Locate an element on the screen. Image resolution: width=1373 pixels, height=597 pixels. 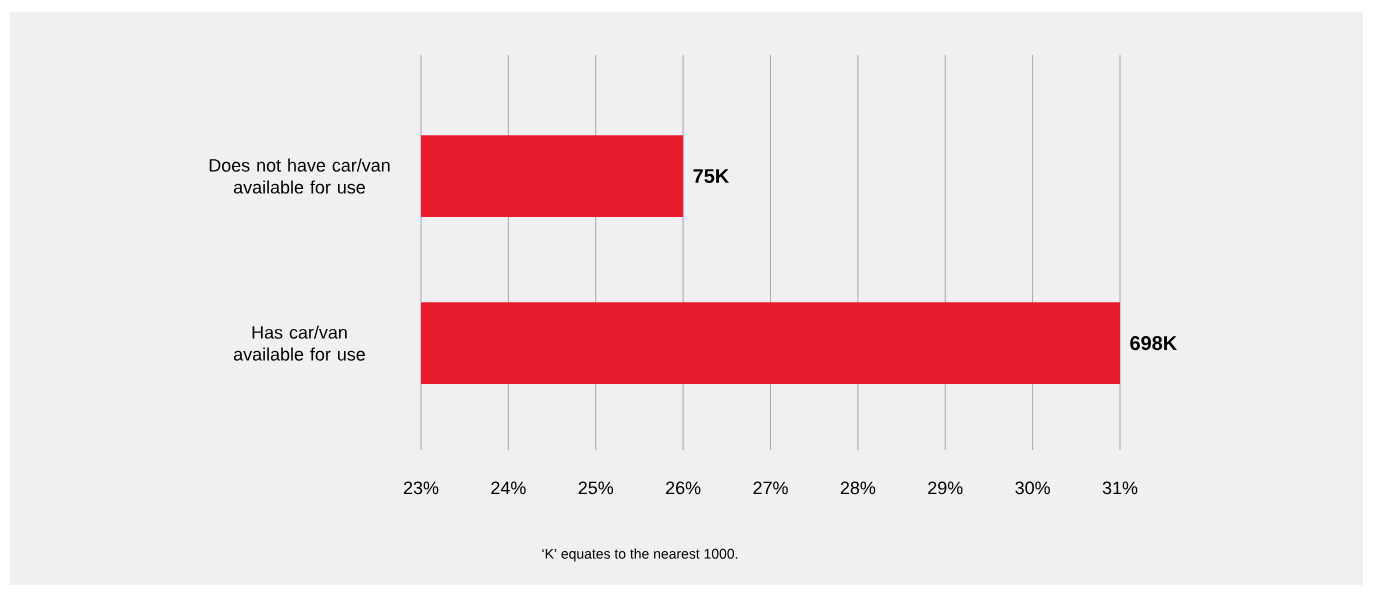
annotation: 75K is located at coordinates (711, 176).